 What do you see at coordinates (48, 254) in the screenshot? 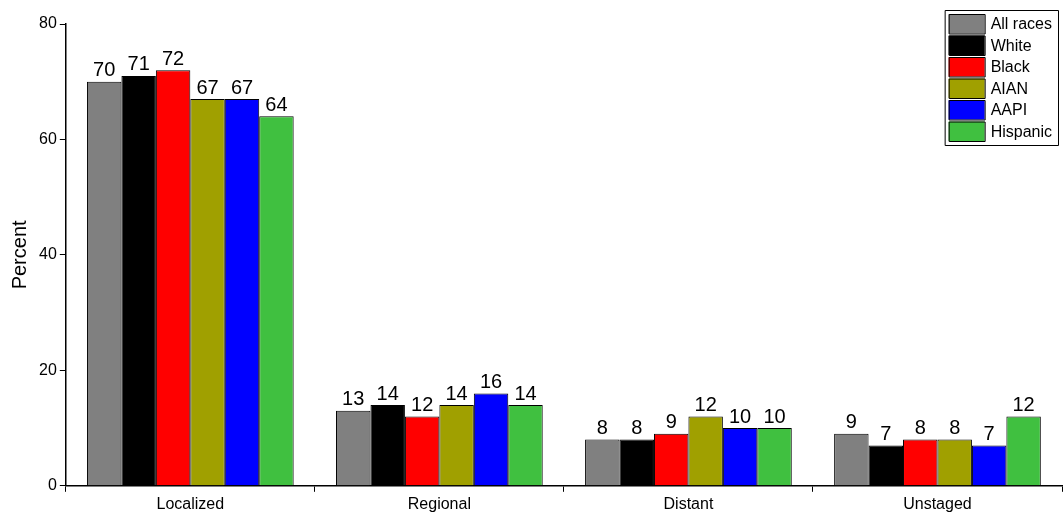
I see `y-tick-label: 40` at bounding box center [48, 254].